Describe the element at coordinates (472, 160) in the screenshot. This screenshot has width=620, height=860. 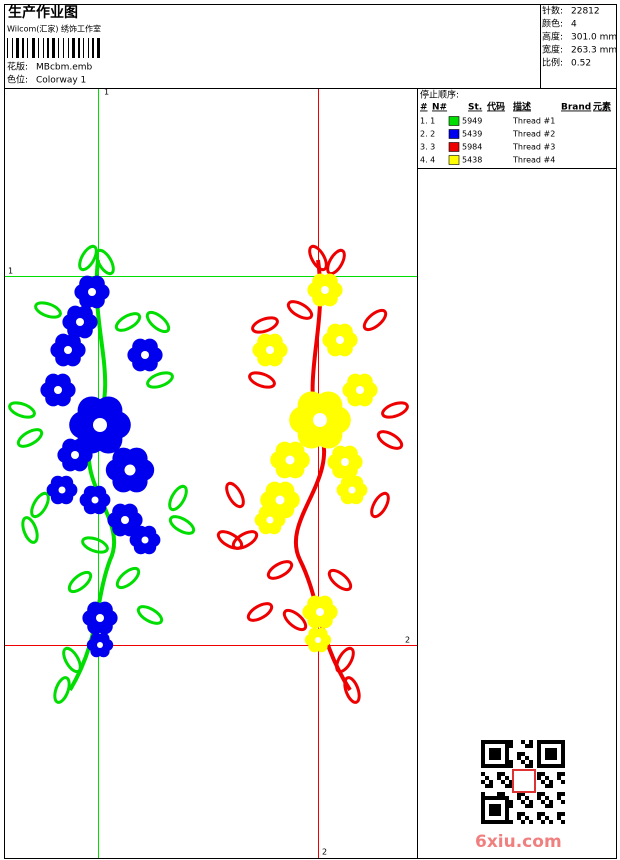
I see `thread-code: 5438` at that location.